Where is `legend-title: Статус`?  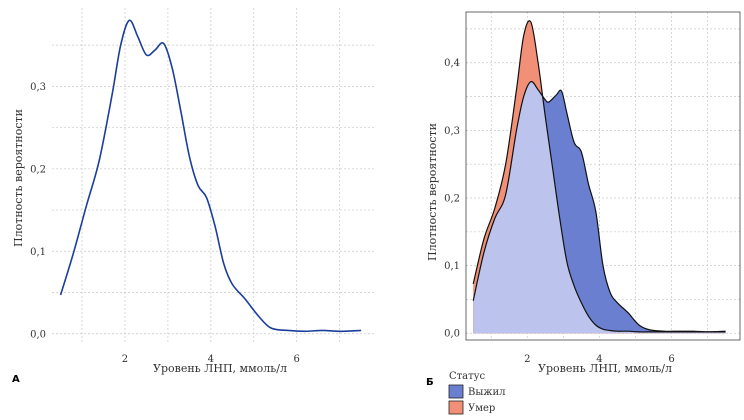
legend-title: Статус is located at coordinates (467, 376).